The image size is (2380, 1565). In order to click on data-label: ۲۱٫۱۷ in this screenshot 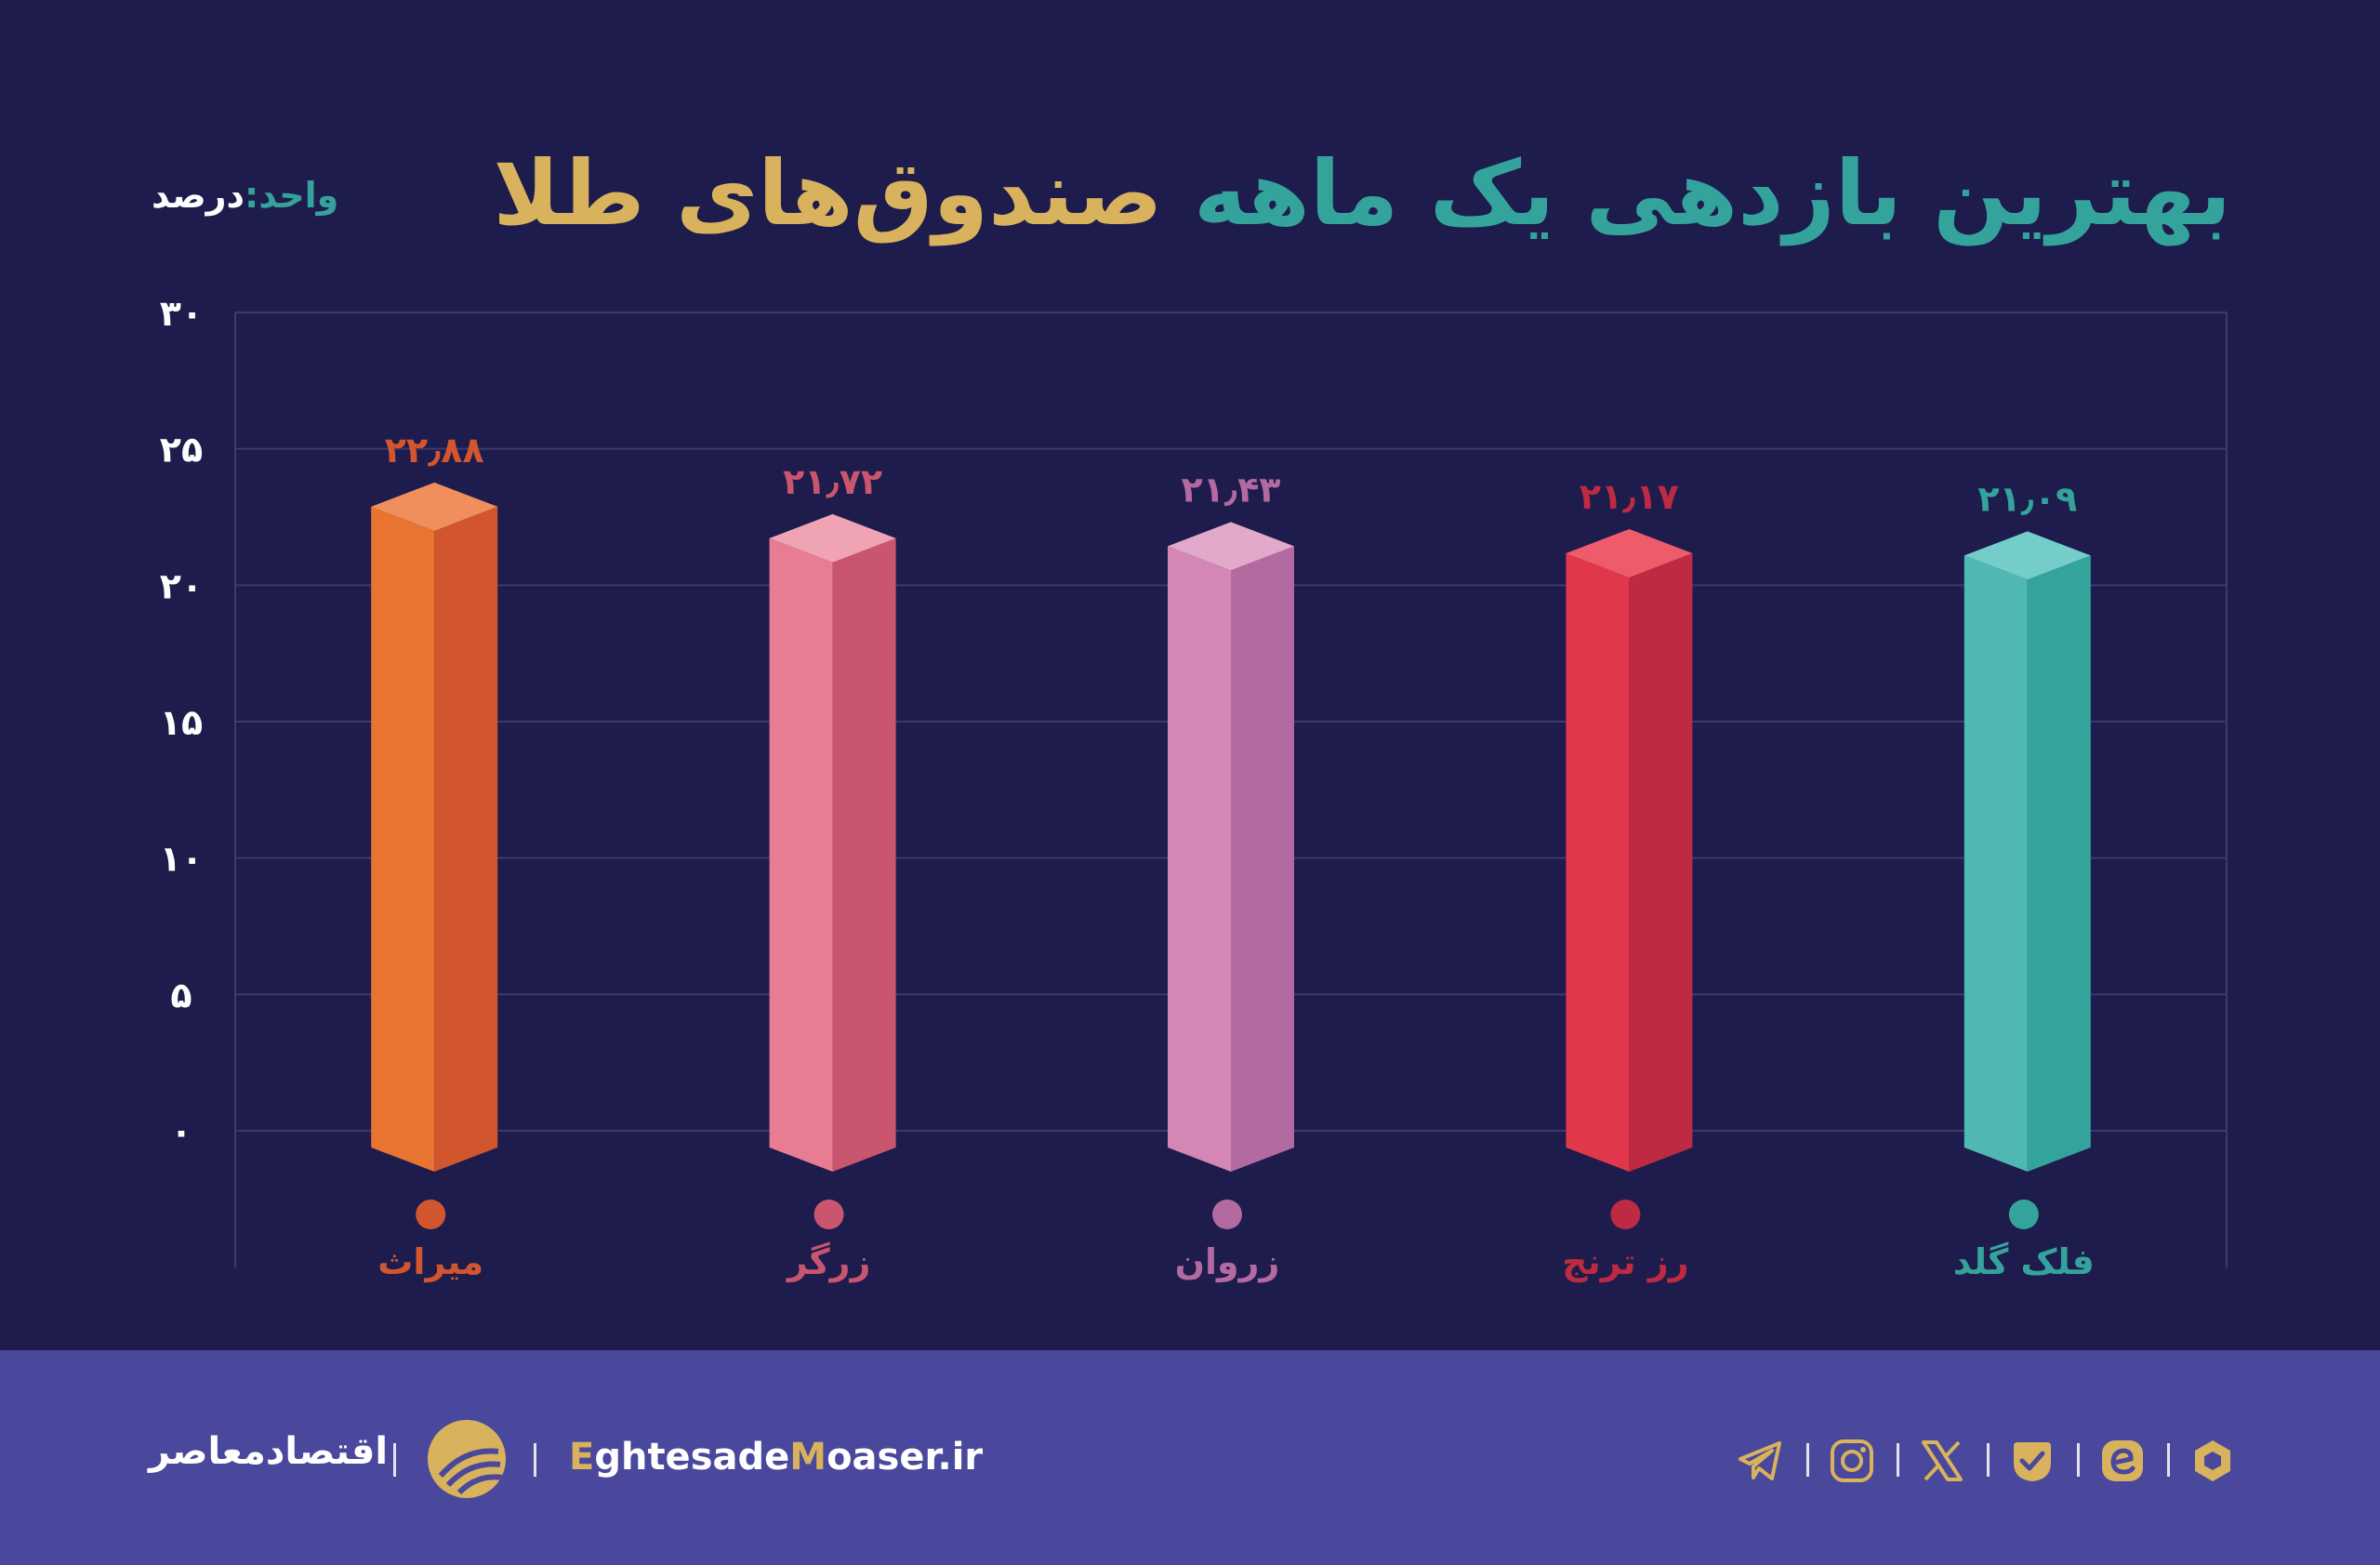, I will do `click(1629, 496)`.